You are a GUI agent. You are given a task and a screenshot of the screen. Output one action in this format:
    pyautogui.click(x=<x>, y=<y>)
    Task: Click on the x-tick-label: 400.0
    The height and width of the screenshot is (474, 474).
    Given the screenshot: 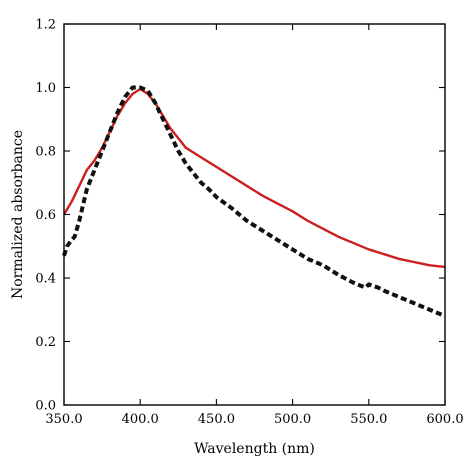 What is the action you would take?
    pyautogui.click(x=140, y=419)
    